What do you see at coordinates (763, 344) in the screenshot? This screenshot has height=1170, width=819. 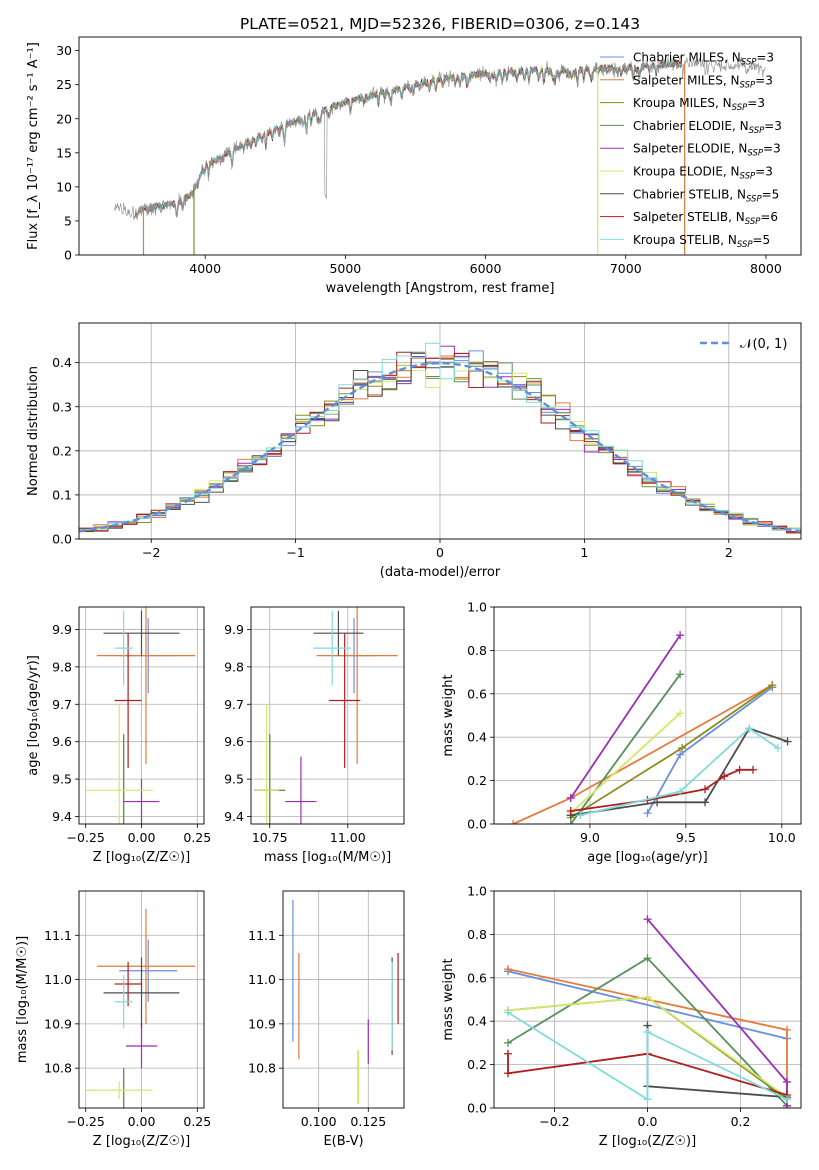 I see `legend-label: 𝒩(0, 1)` at bounding box center [763, 344].